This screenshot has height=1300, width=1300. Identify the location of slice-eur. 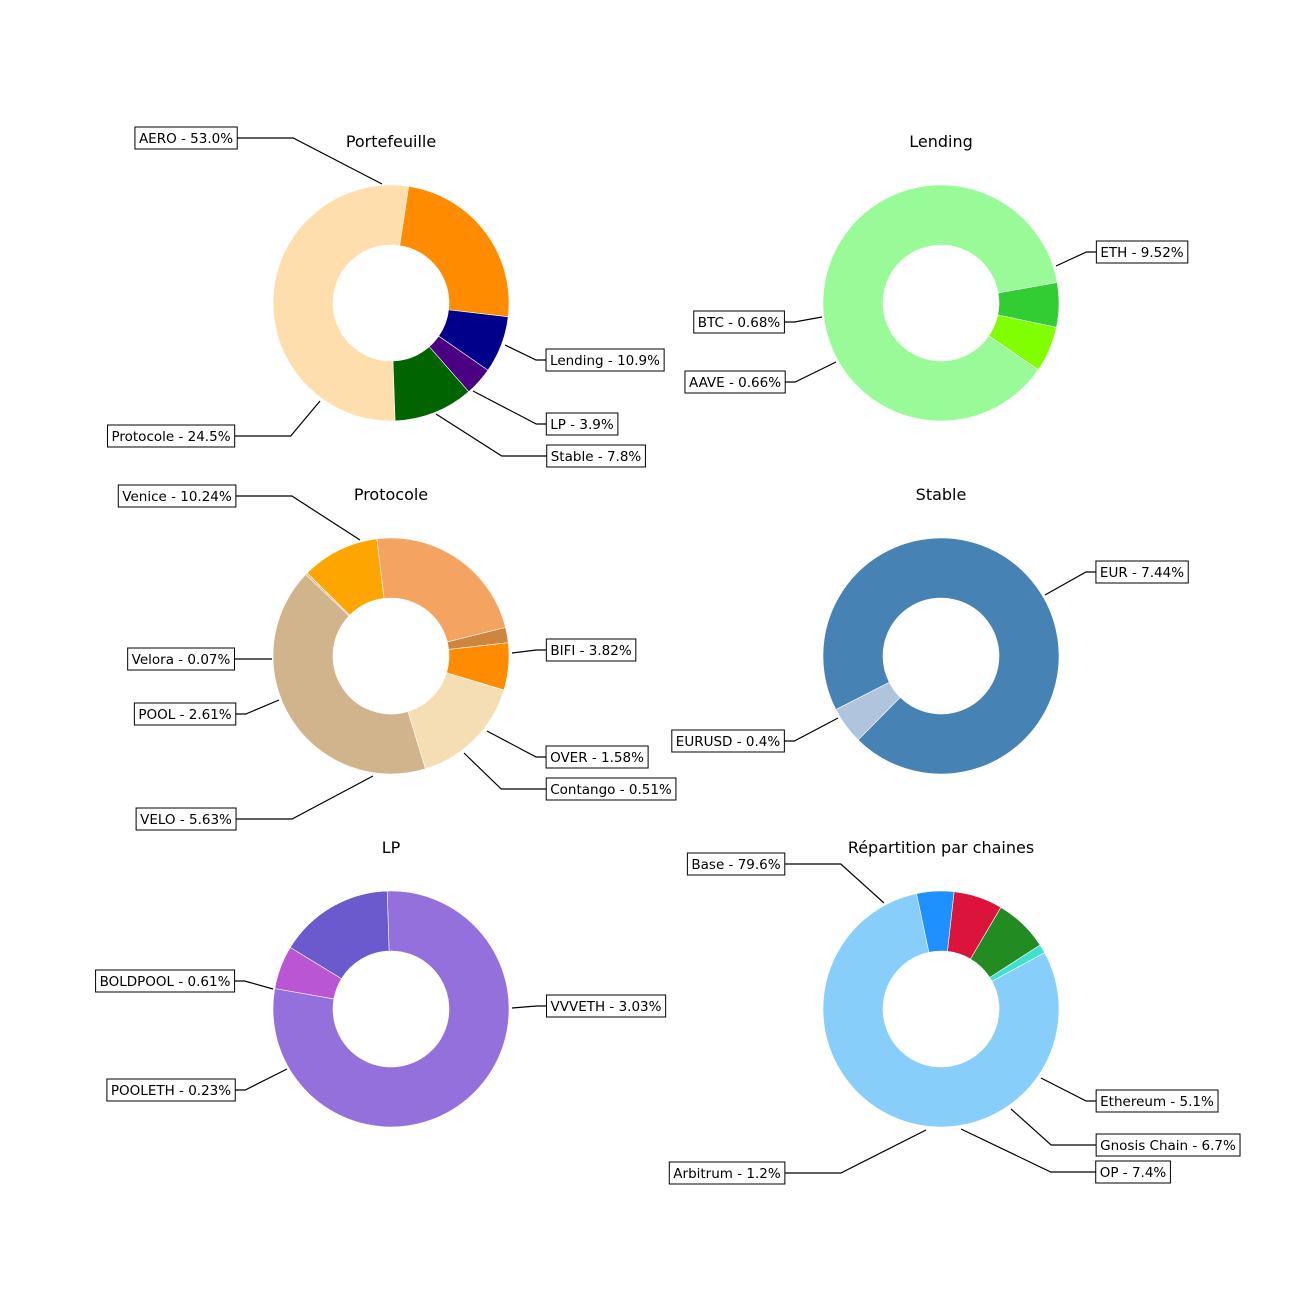
(941, 656).